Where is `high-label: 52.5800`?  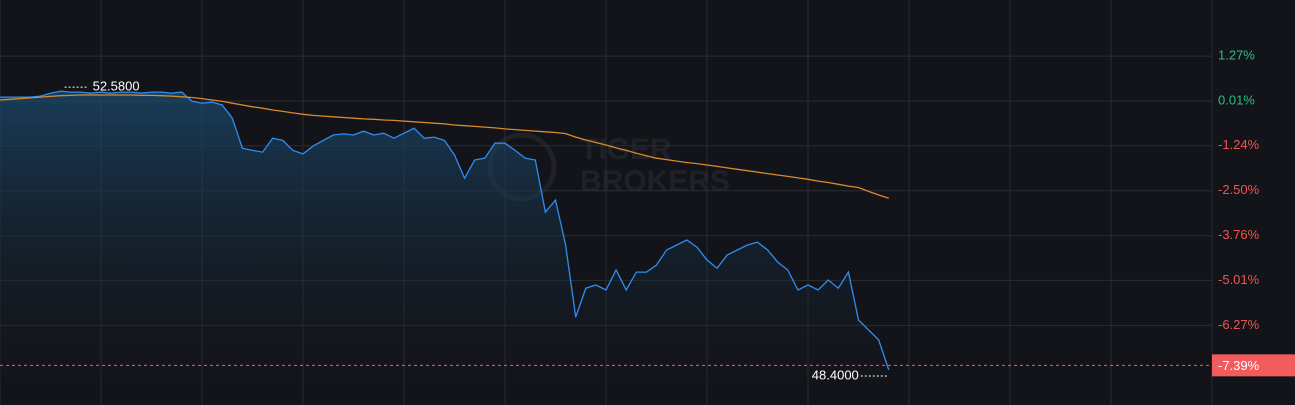 high-label: 52.5800 is located at coordinates (116, 86).